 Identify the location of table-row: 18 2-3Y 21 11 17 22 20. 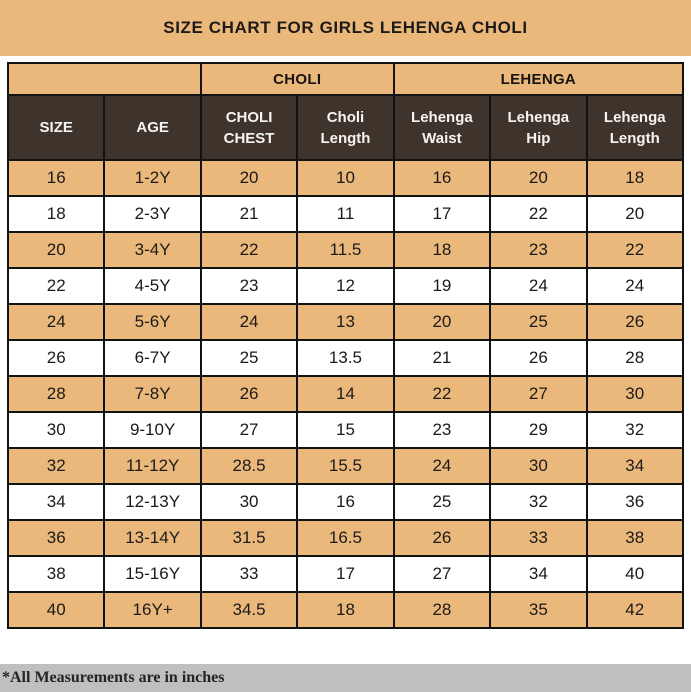
(345, 214).